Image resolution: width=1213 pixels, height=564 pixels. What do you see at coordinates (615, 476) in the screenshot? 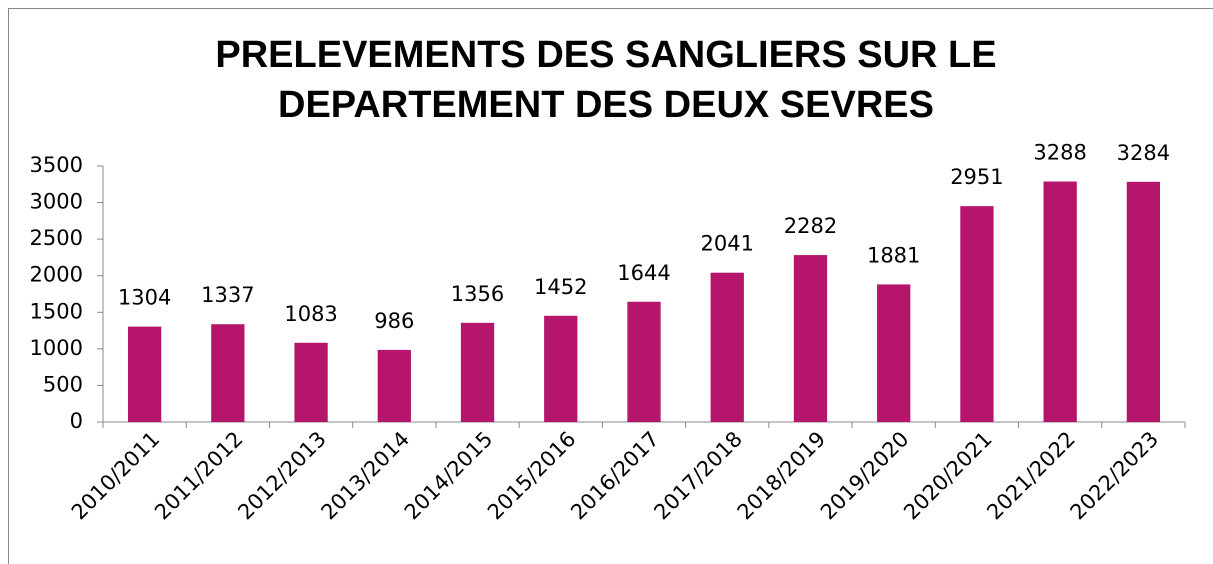
I see `x-tick-label: 2016/2017` at bounding box center [615, 476].